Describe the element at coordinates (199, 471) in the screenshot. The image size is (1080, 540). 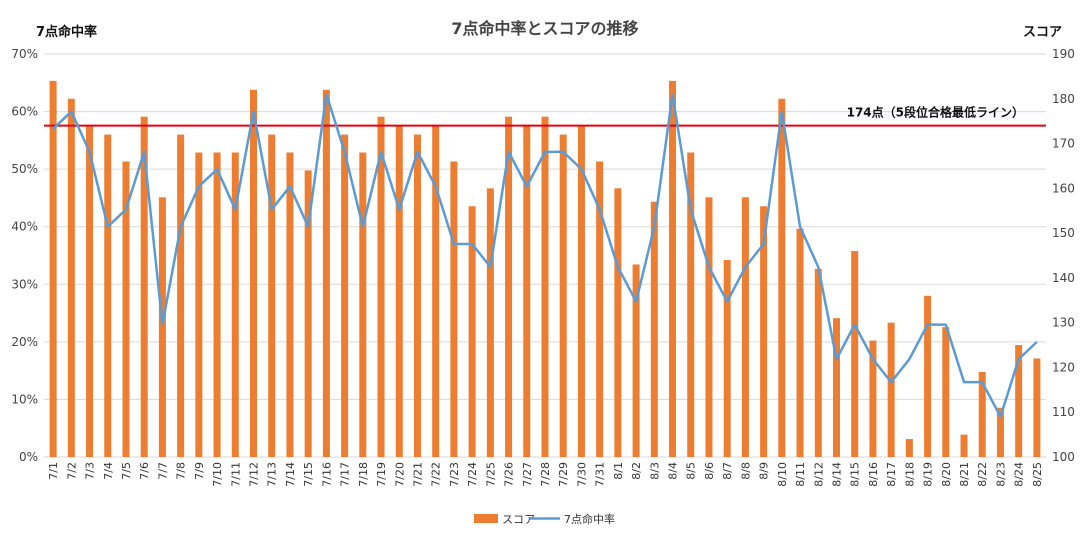
I see `x-tick-label: 7/9` at that location.